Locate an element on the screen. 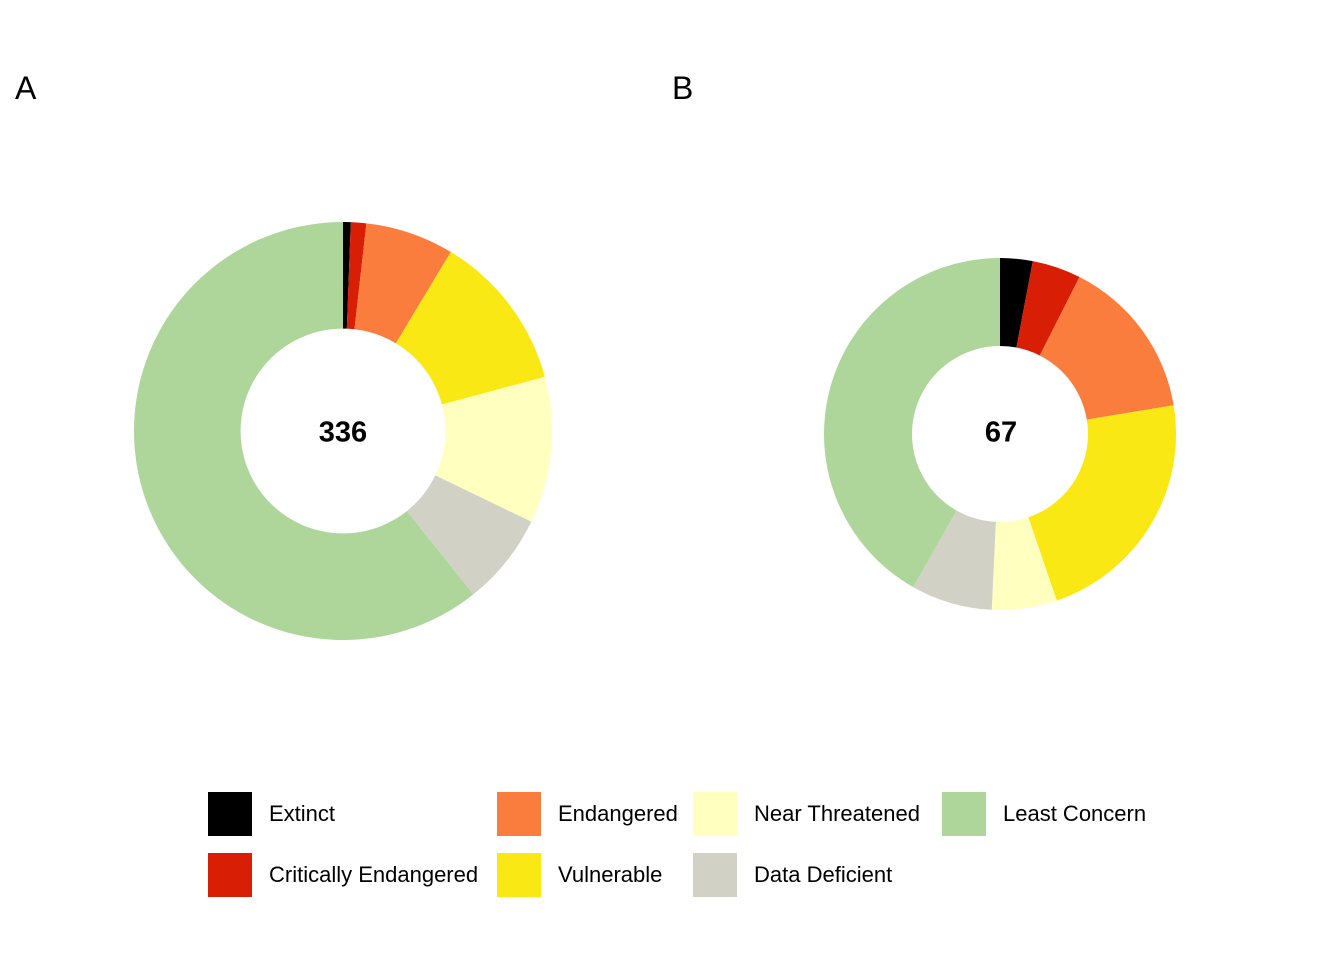  legend-swatch-extinct is located at coordinates (230, 814).